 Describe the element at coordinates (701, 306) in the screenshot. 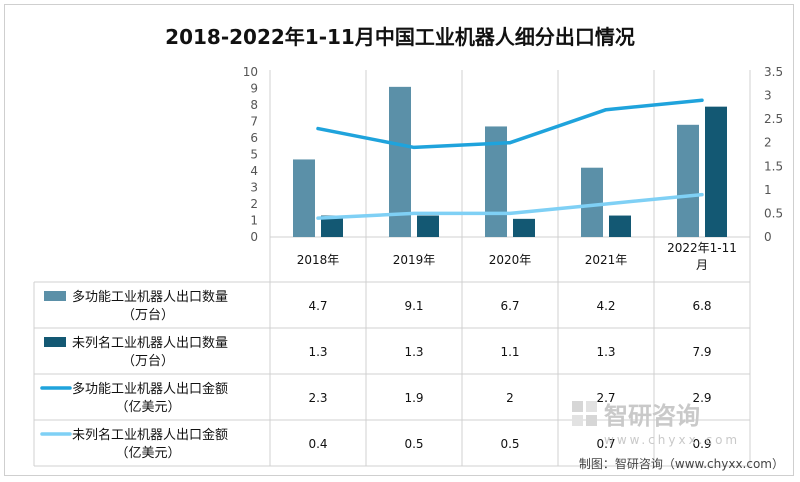

I see `table-value: 6.8` at that location.